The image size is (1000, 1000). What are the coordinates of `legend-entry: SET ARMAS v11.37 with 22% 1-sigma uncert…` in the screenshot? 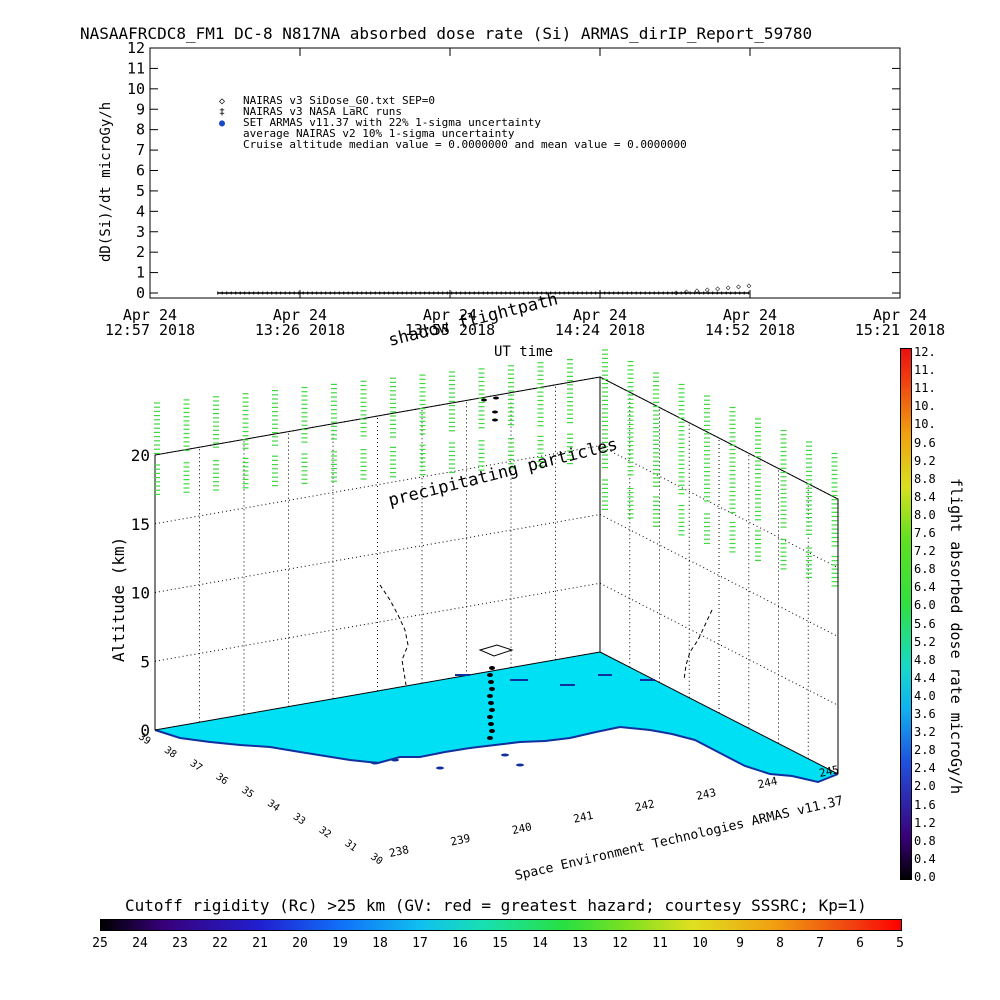 It's located at (392, 122).